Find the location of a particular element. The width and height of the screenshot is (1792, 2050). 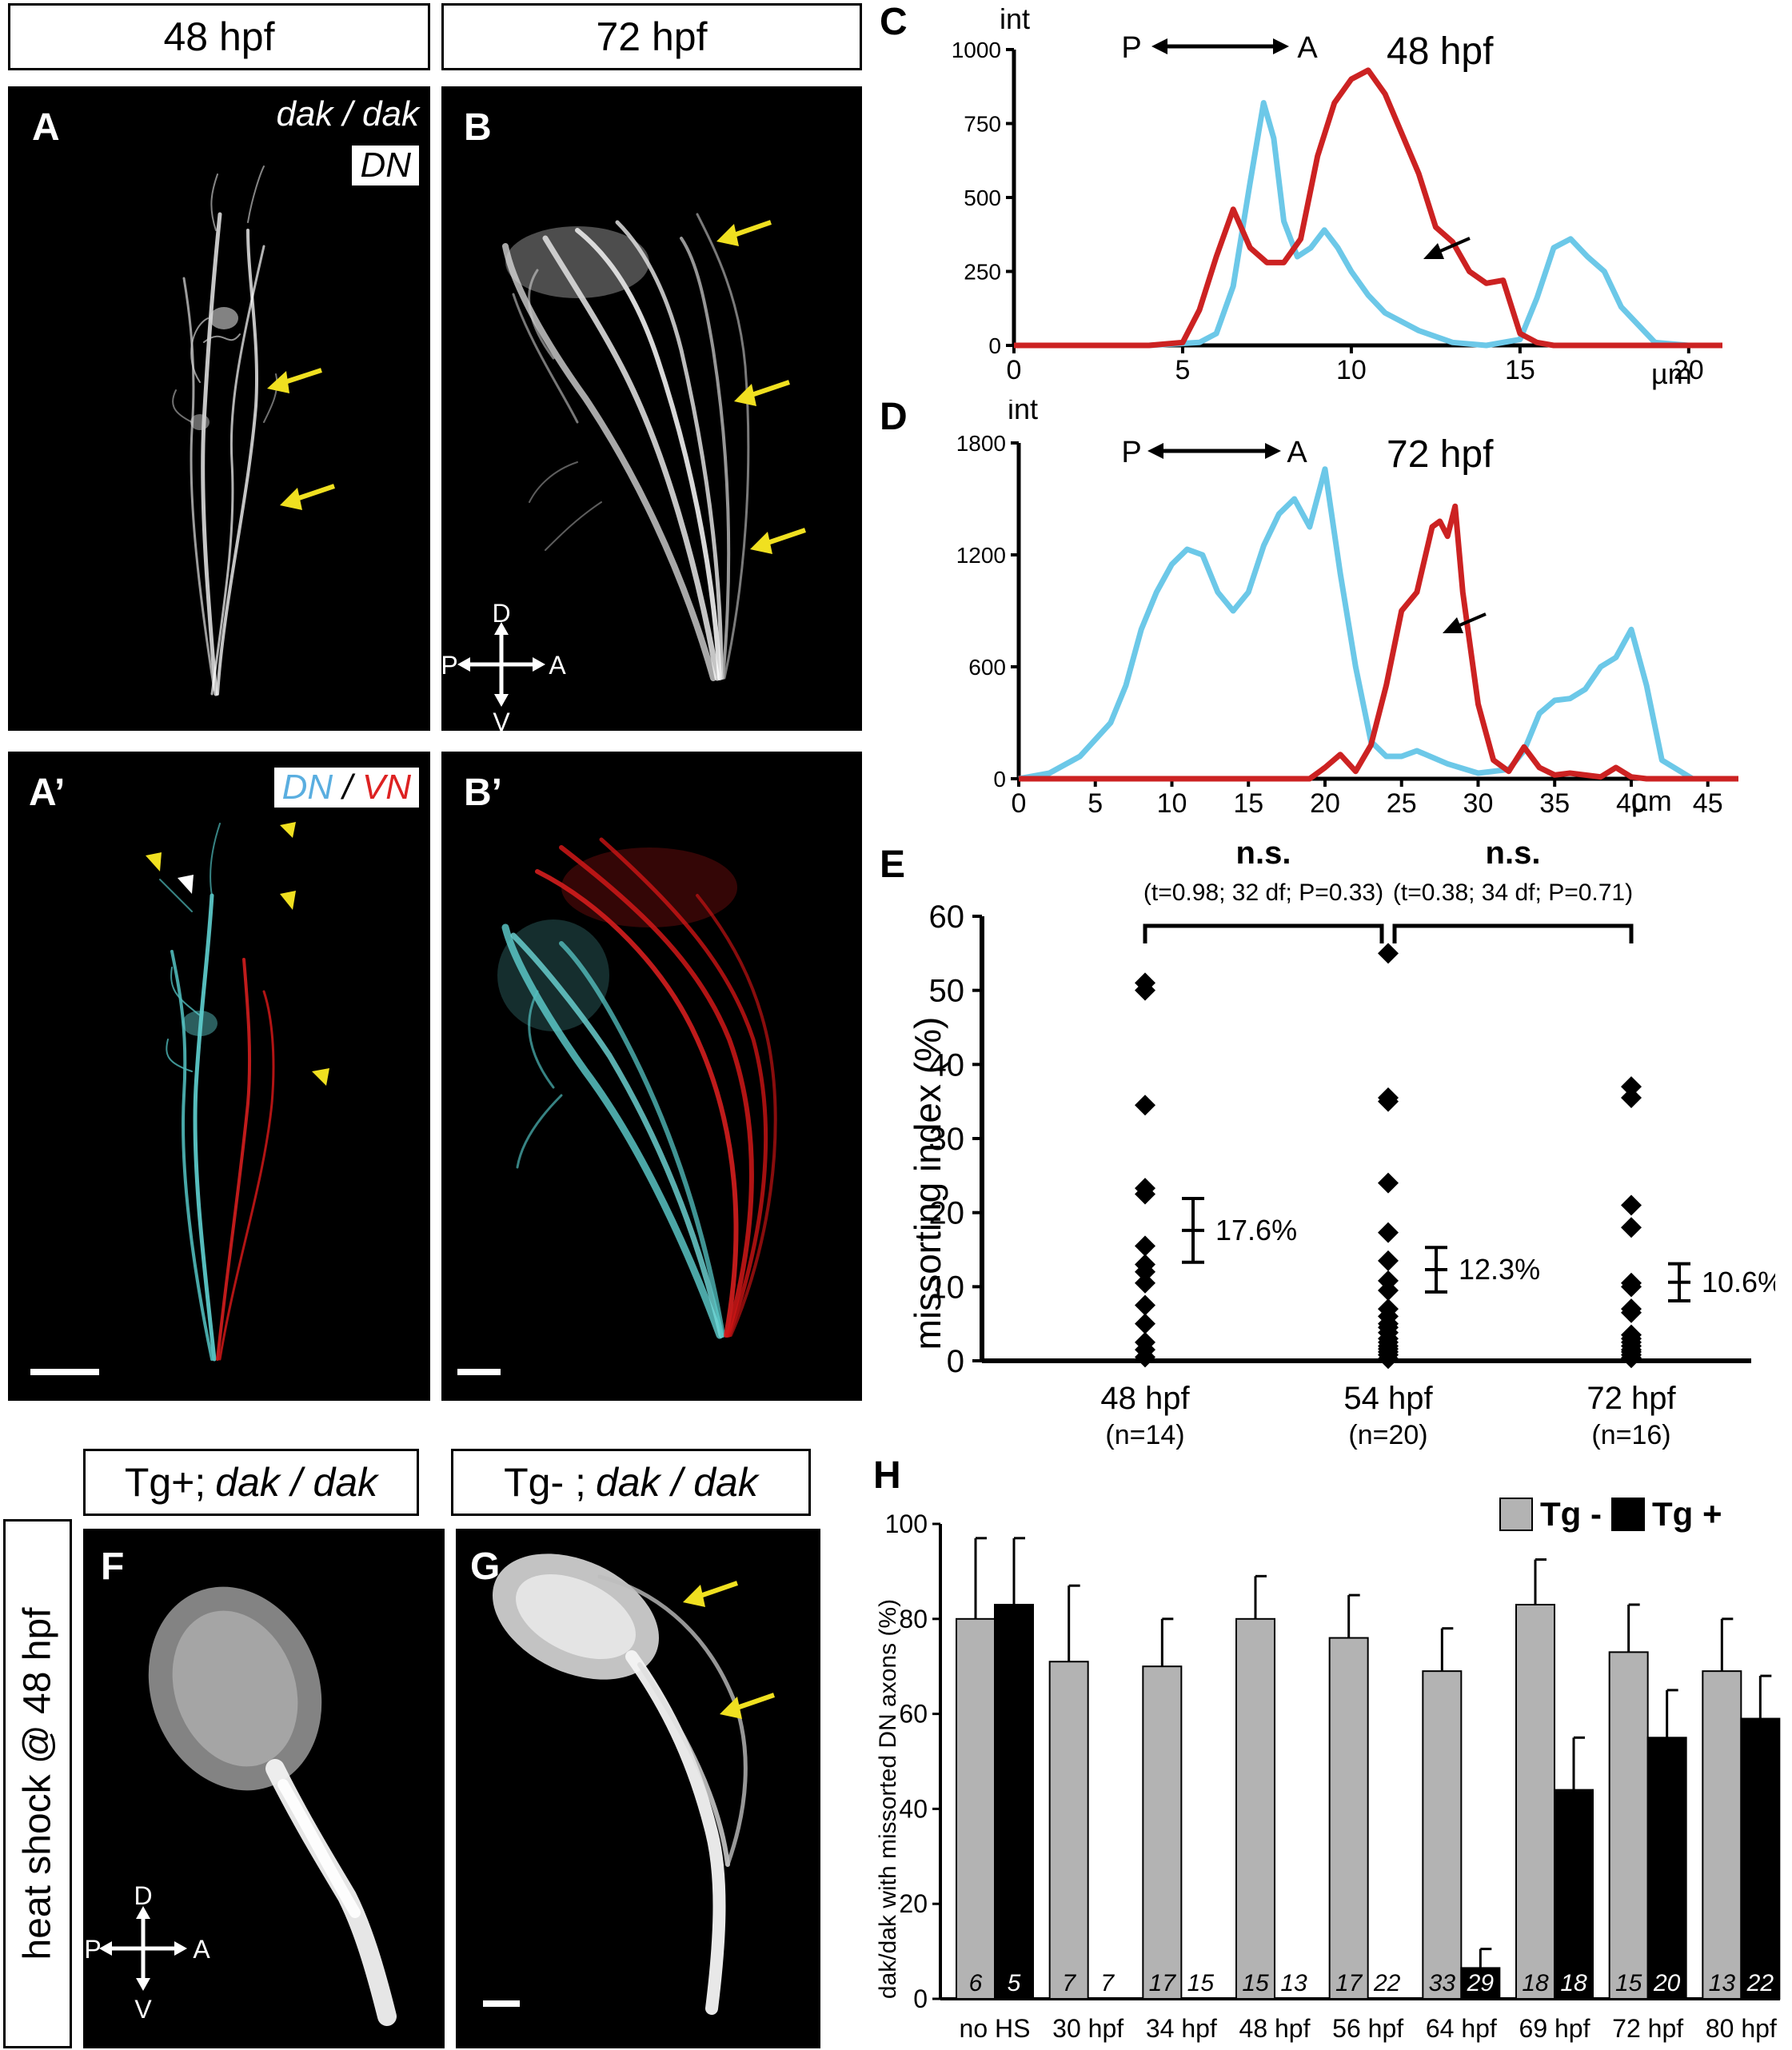

panel-E-category-label: 54 hpf is located at coordinates (1388, 1398).